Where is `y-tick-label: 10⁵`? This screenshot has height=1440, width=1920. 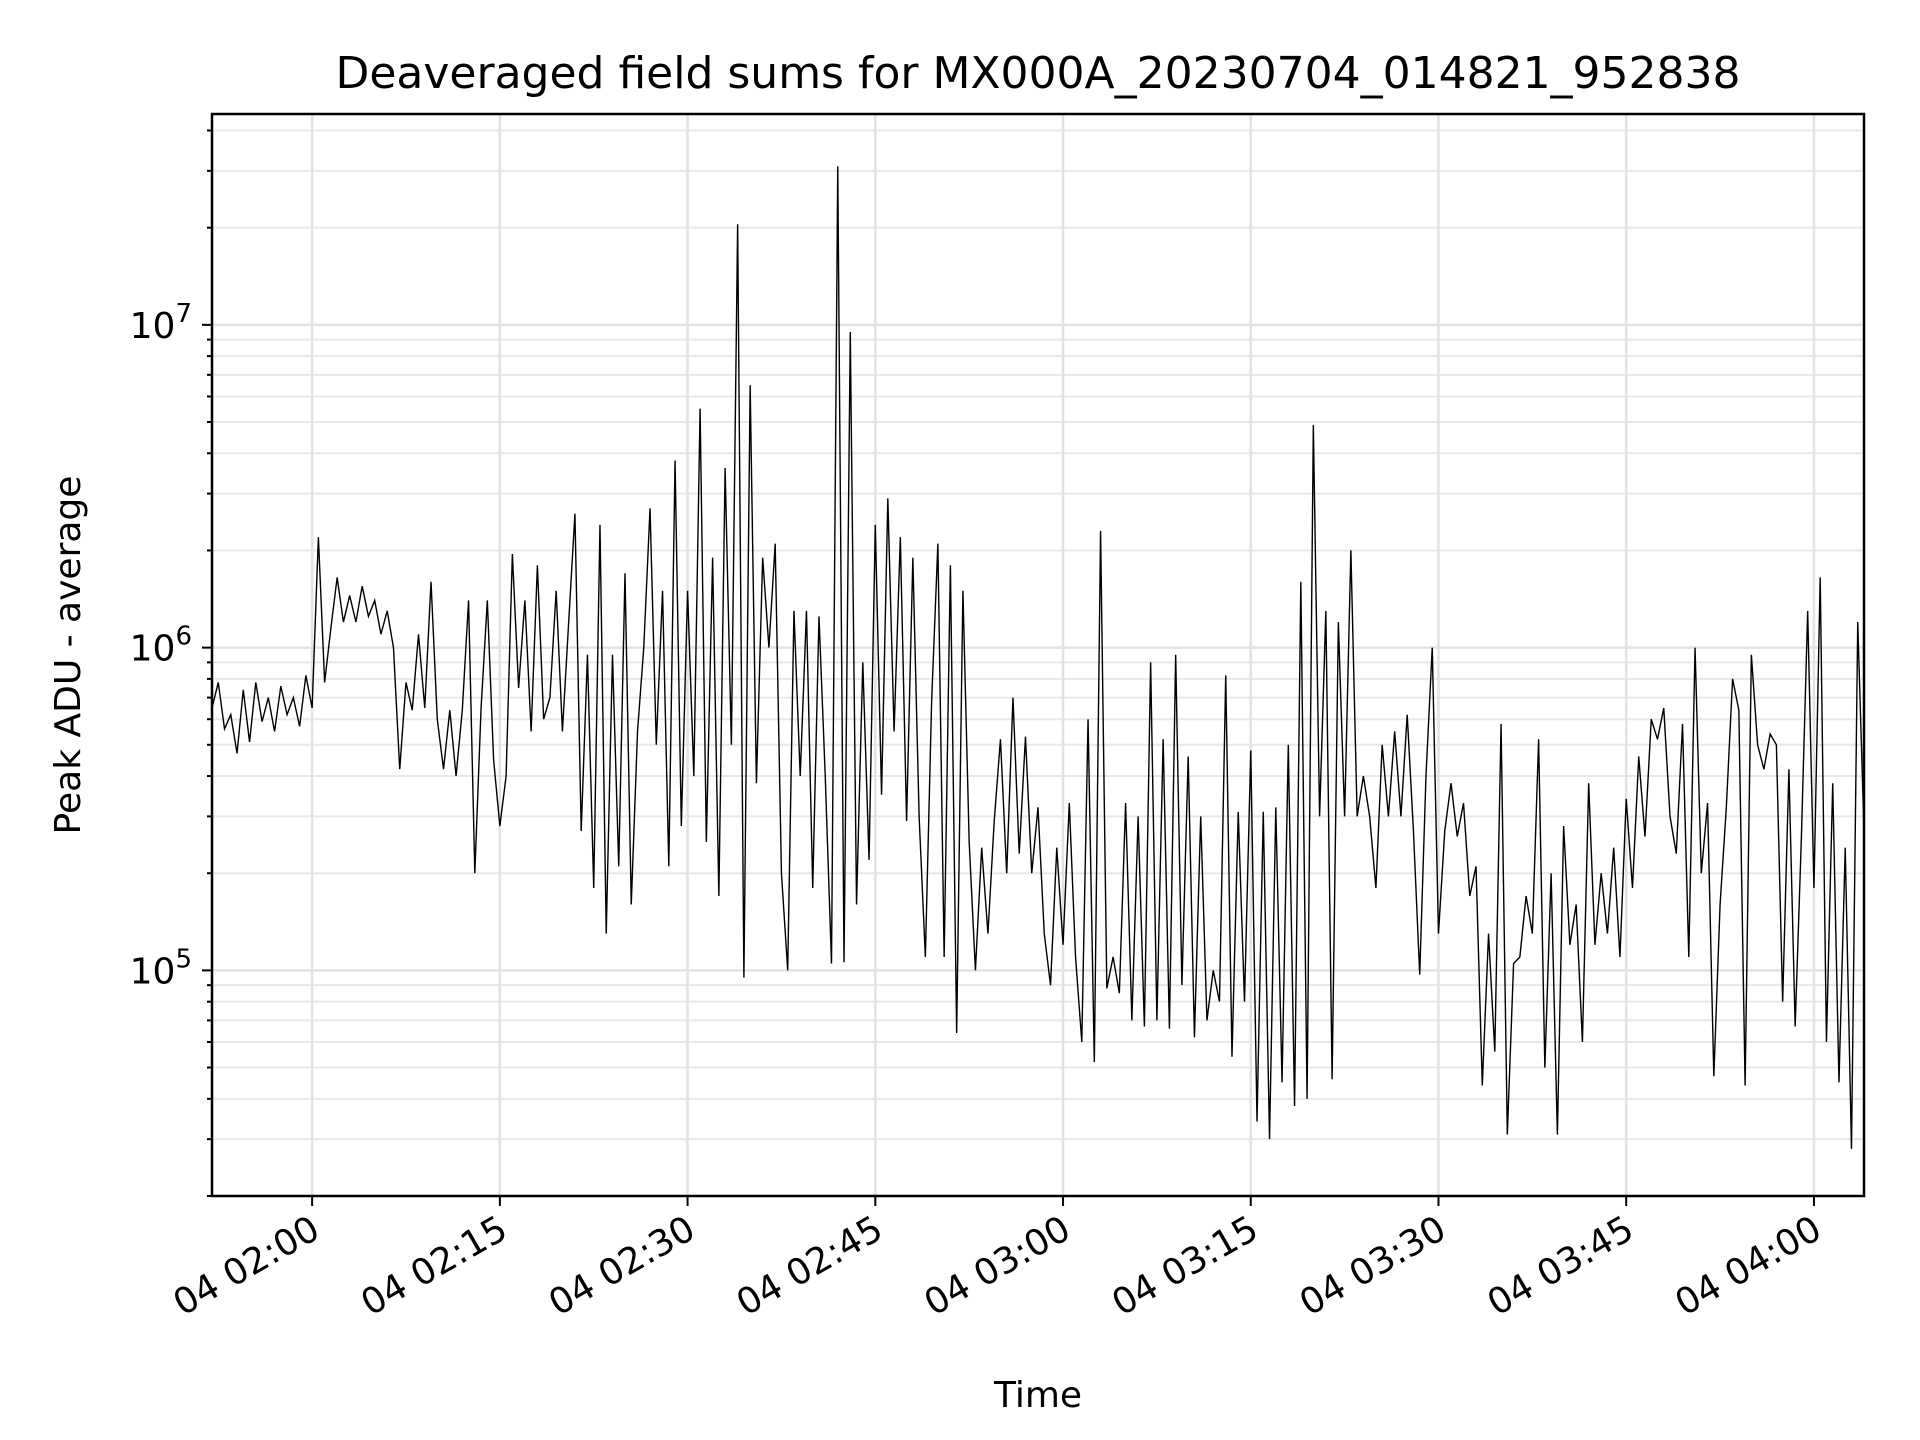 y-tick-label: 10⁵ is located at coordinates (161, 968).